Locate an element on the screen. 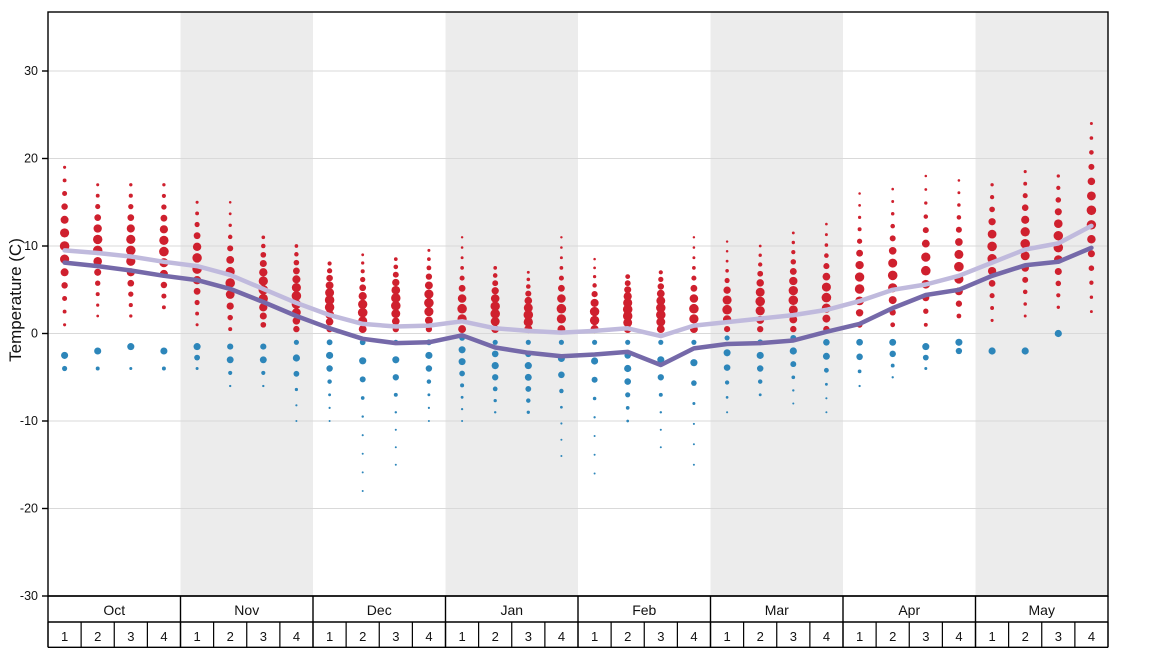 This screenshot has width=1168, height=648. month-label-feb: Feb is located at coordinates (644, 610).